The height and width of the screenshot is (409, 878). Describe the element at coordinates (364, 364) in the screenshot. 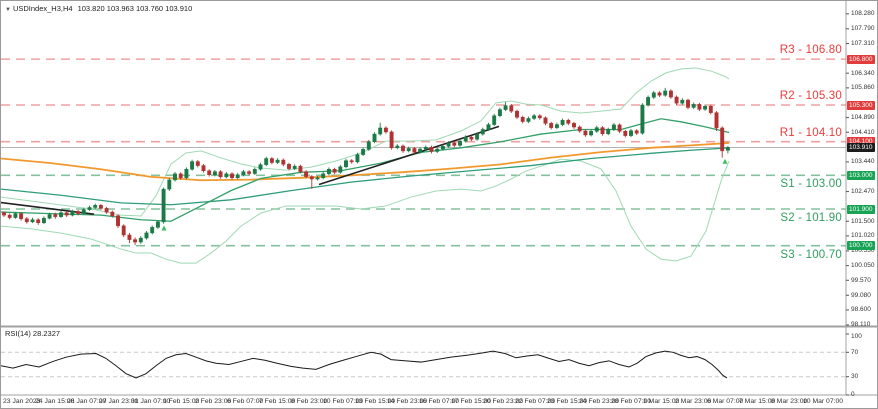

I see `rsi-line` at that location.